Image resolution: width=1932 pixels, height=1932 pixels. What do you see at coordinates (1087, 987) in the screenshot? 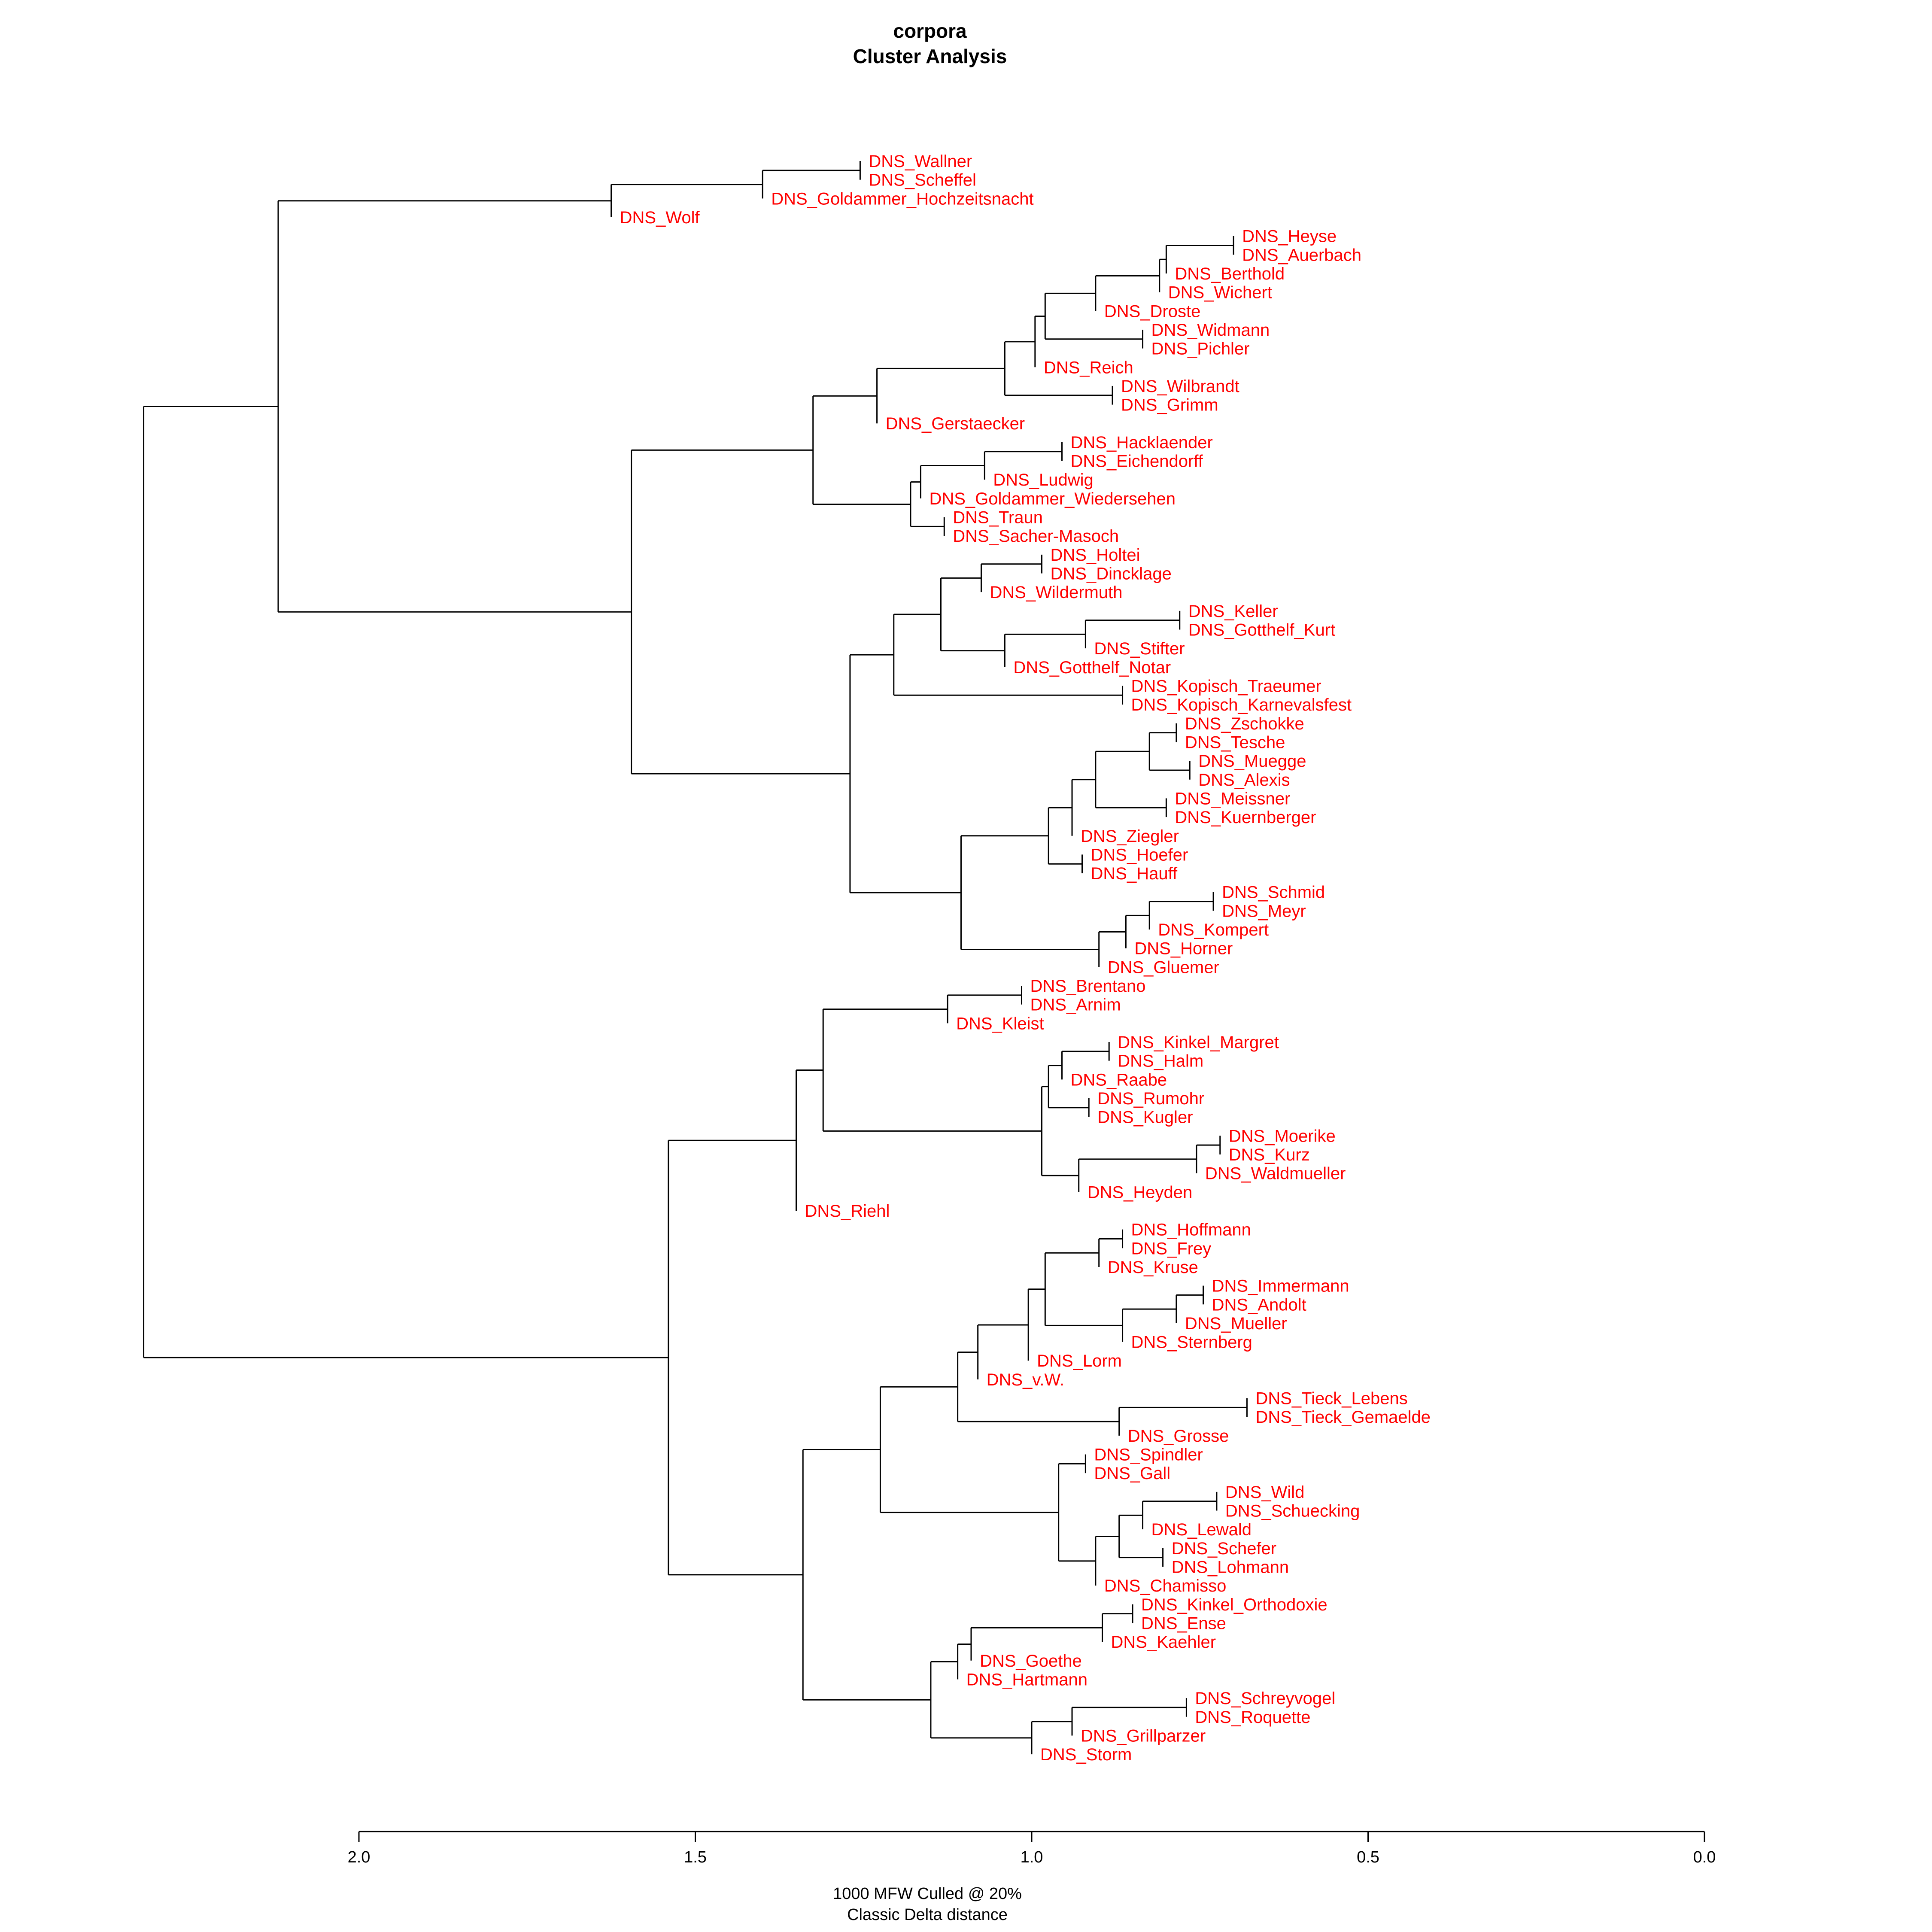
I see `leaf-label-dns-brentano: DNS_Brentano` at bounding box center [1087, 987].